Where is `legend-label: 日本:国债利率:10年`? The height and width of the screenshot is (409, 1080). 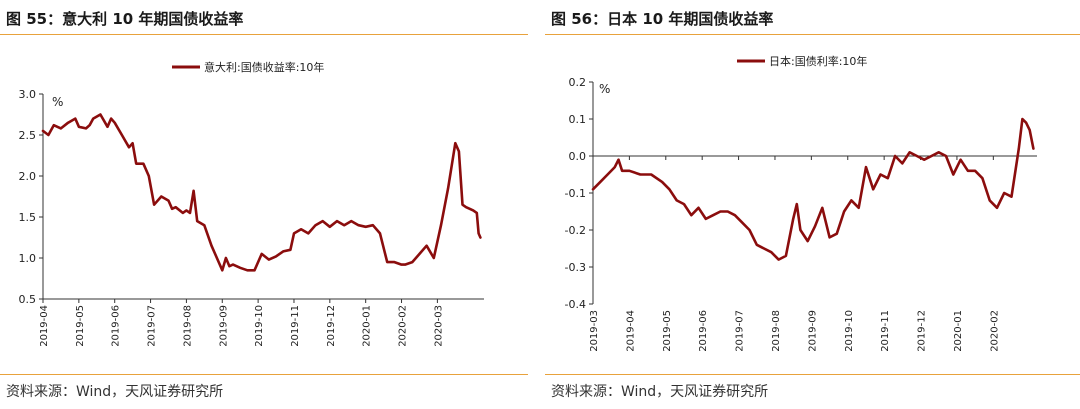
legend-label: 日本:国债利率:10年 is located at coordinates (818, 61).